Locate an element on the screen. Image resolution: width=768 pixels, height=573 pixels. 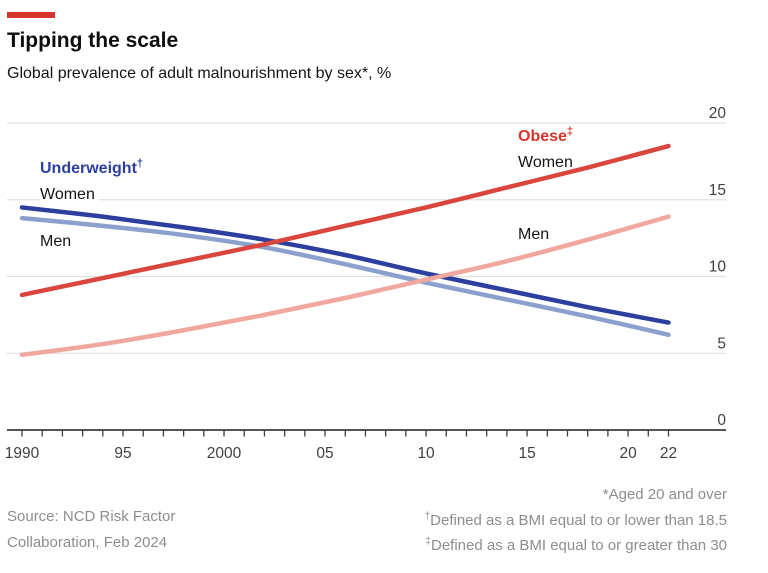
source-line-1: Source: NCD Risk Factor is located at coordinates (91, 516).